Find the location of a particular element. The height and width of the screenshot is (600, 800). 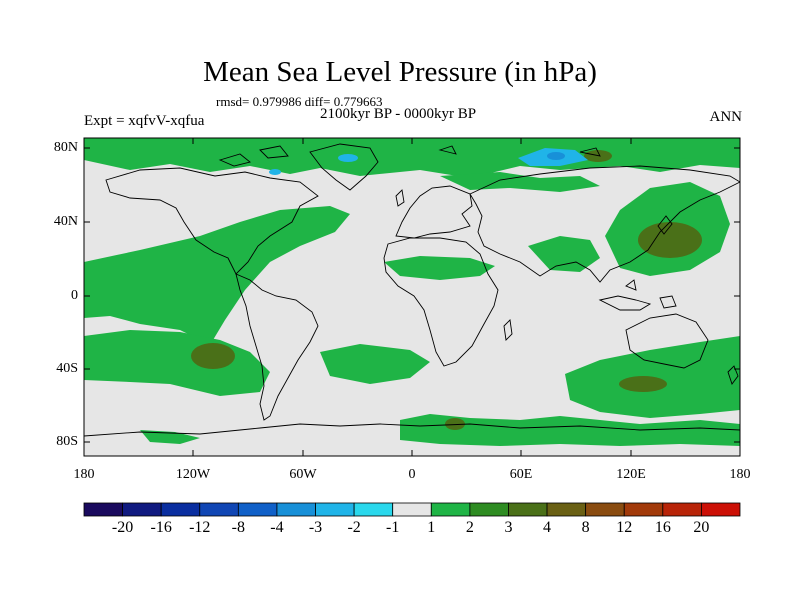

coastline-europe is located at coordinates (434, 212).